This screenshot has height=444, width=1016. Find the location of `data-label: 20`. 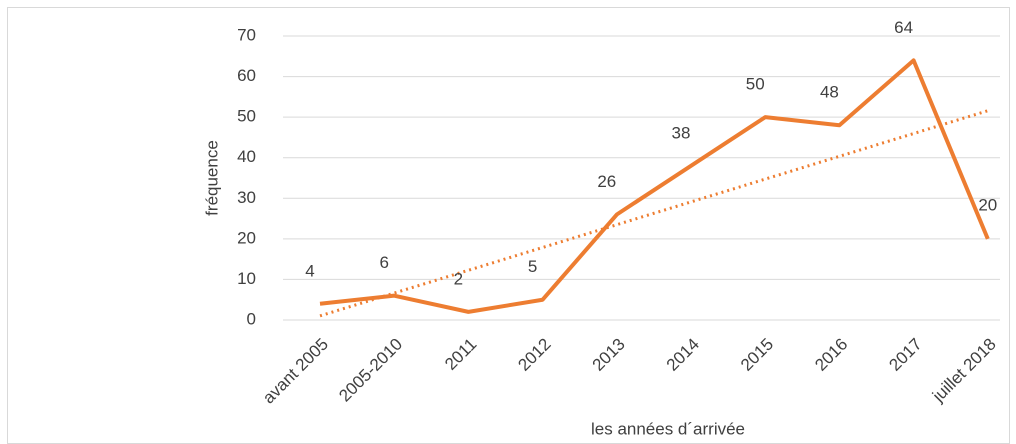

data-label: 20 is located at coordinates (987, 204).